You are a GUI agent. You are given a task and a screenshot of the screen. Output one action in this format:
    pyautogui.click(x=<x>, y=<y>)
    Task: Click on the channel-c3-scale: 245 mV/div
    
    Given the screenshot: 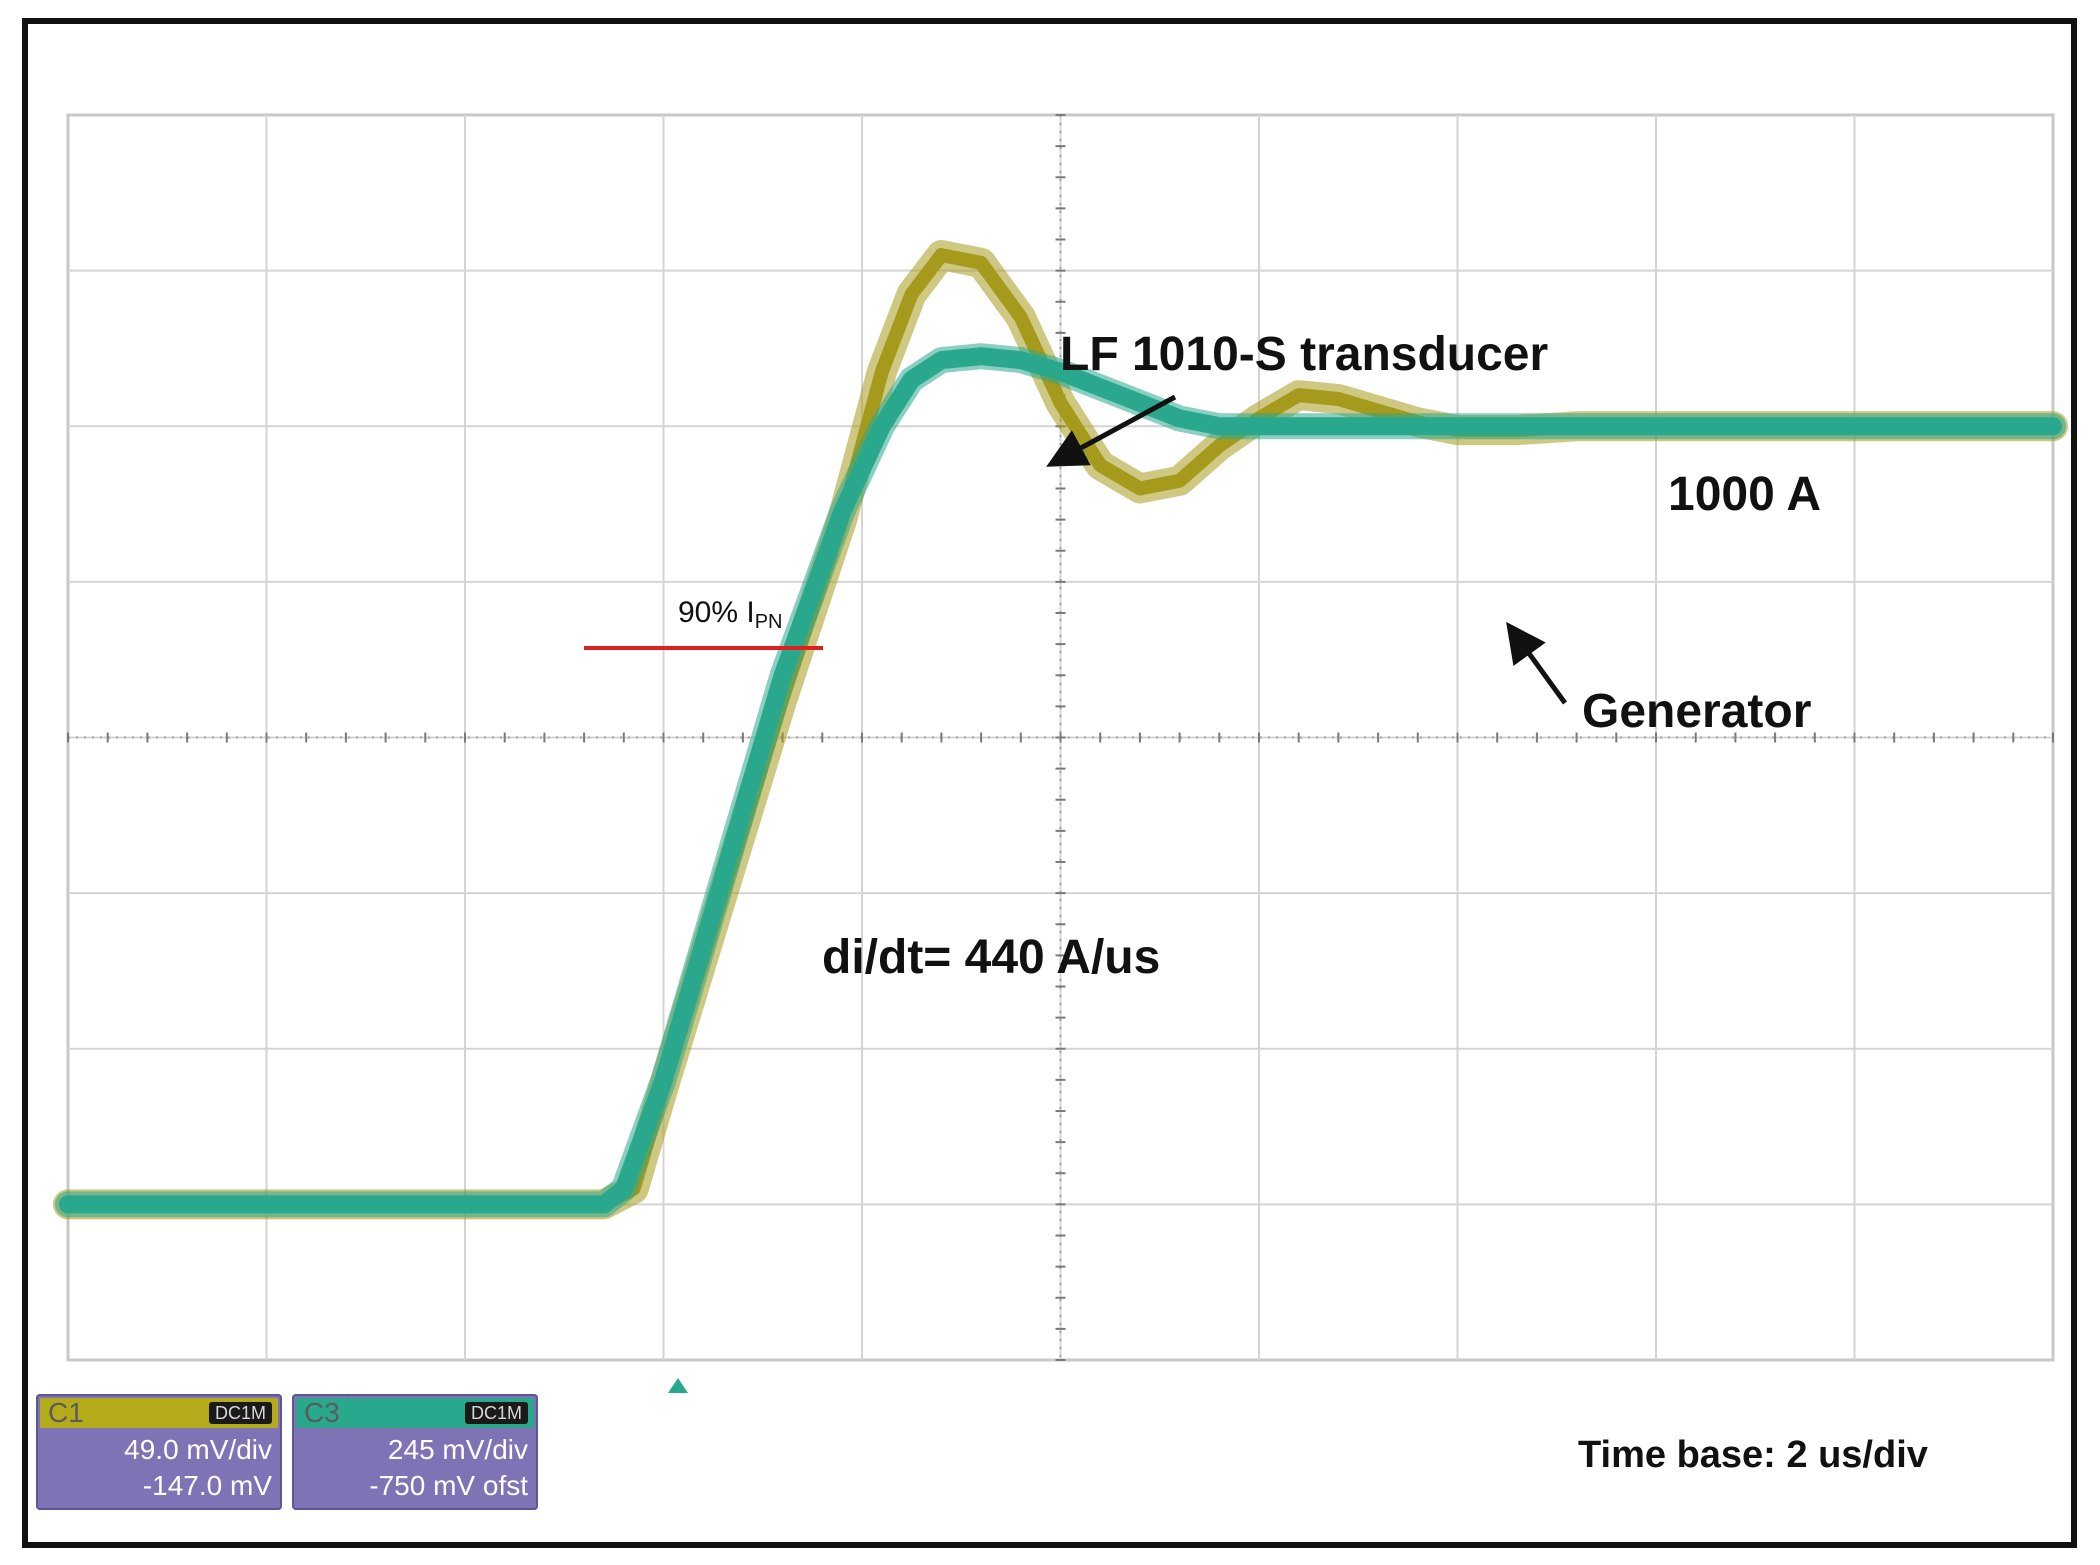 What is the action you would take?
    pyautogui.click(x=457, y=1449)
    